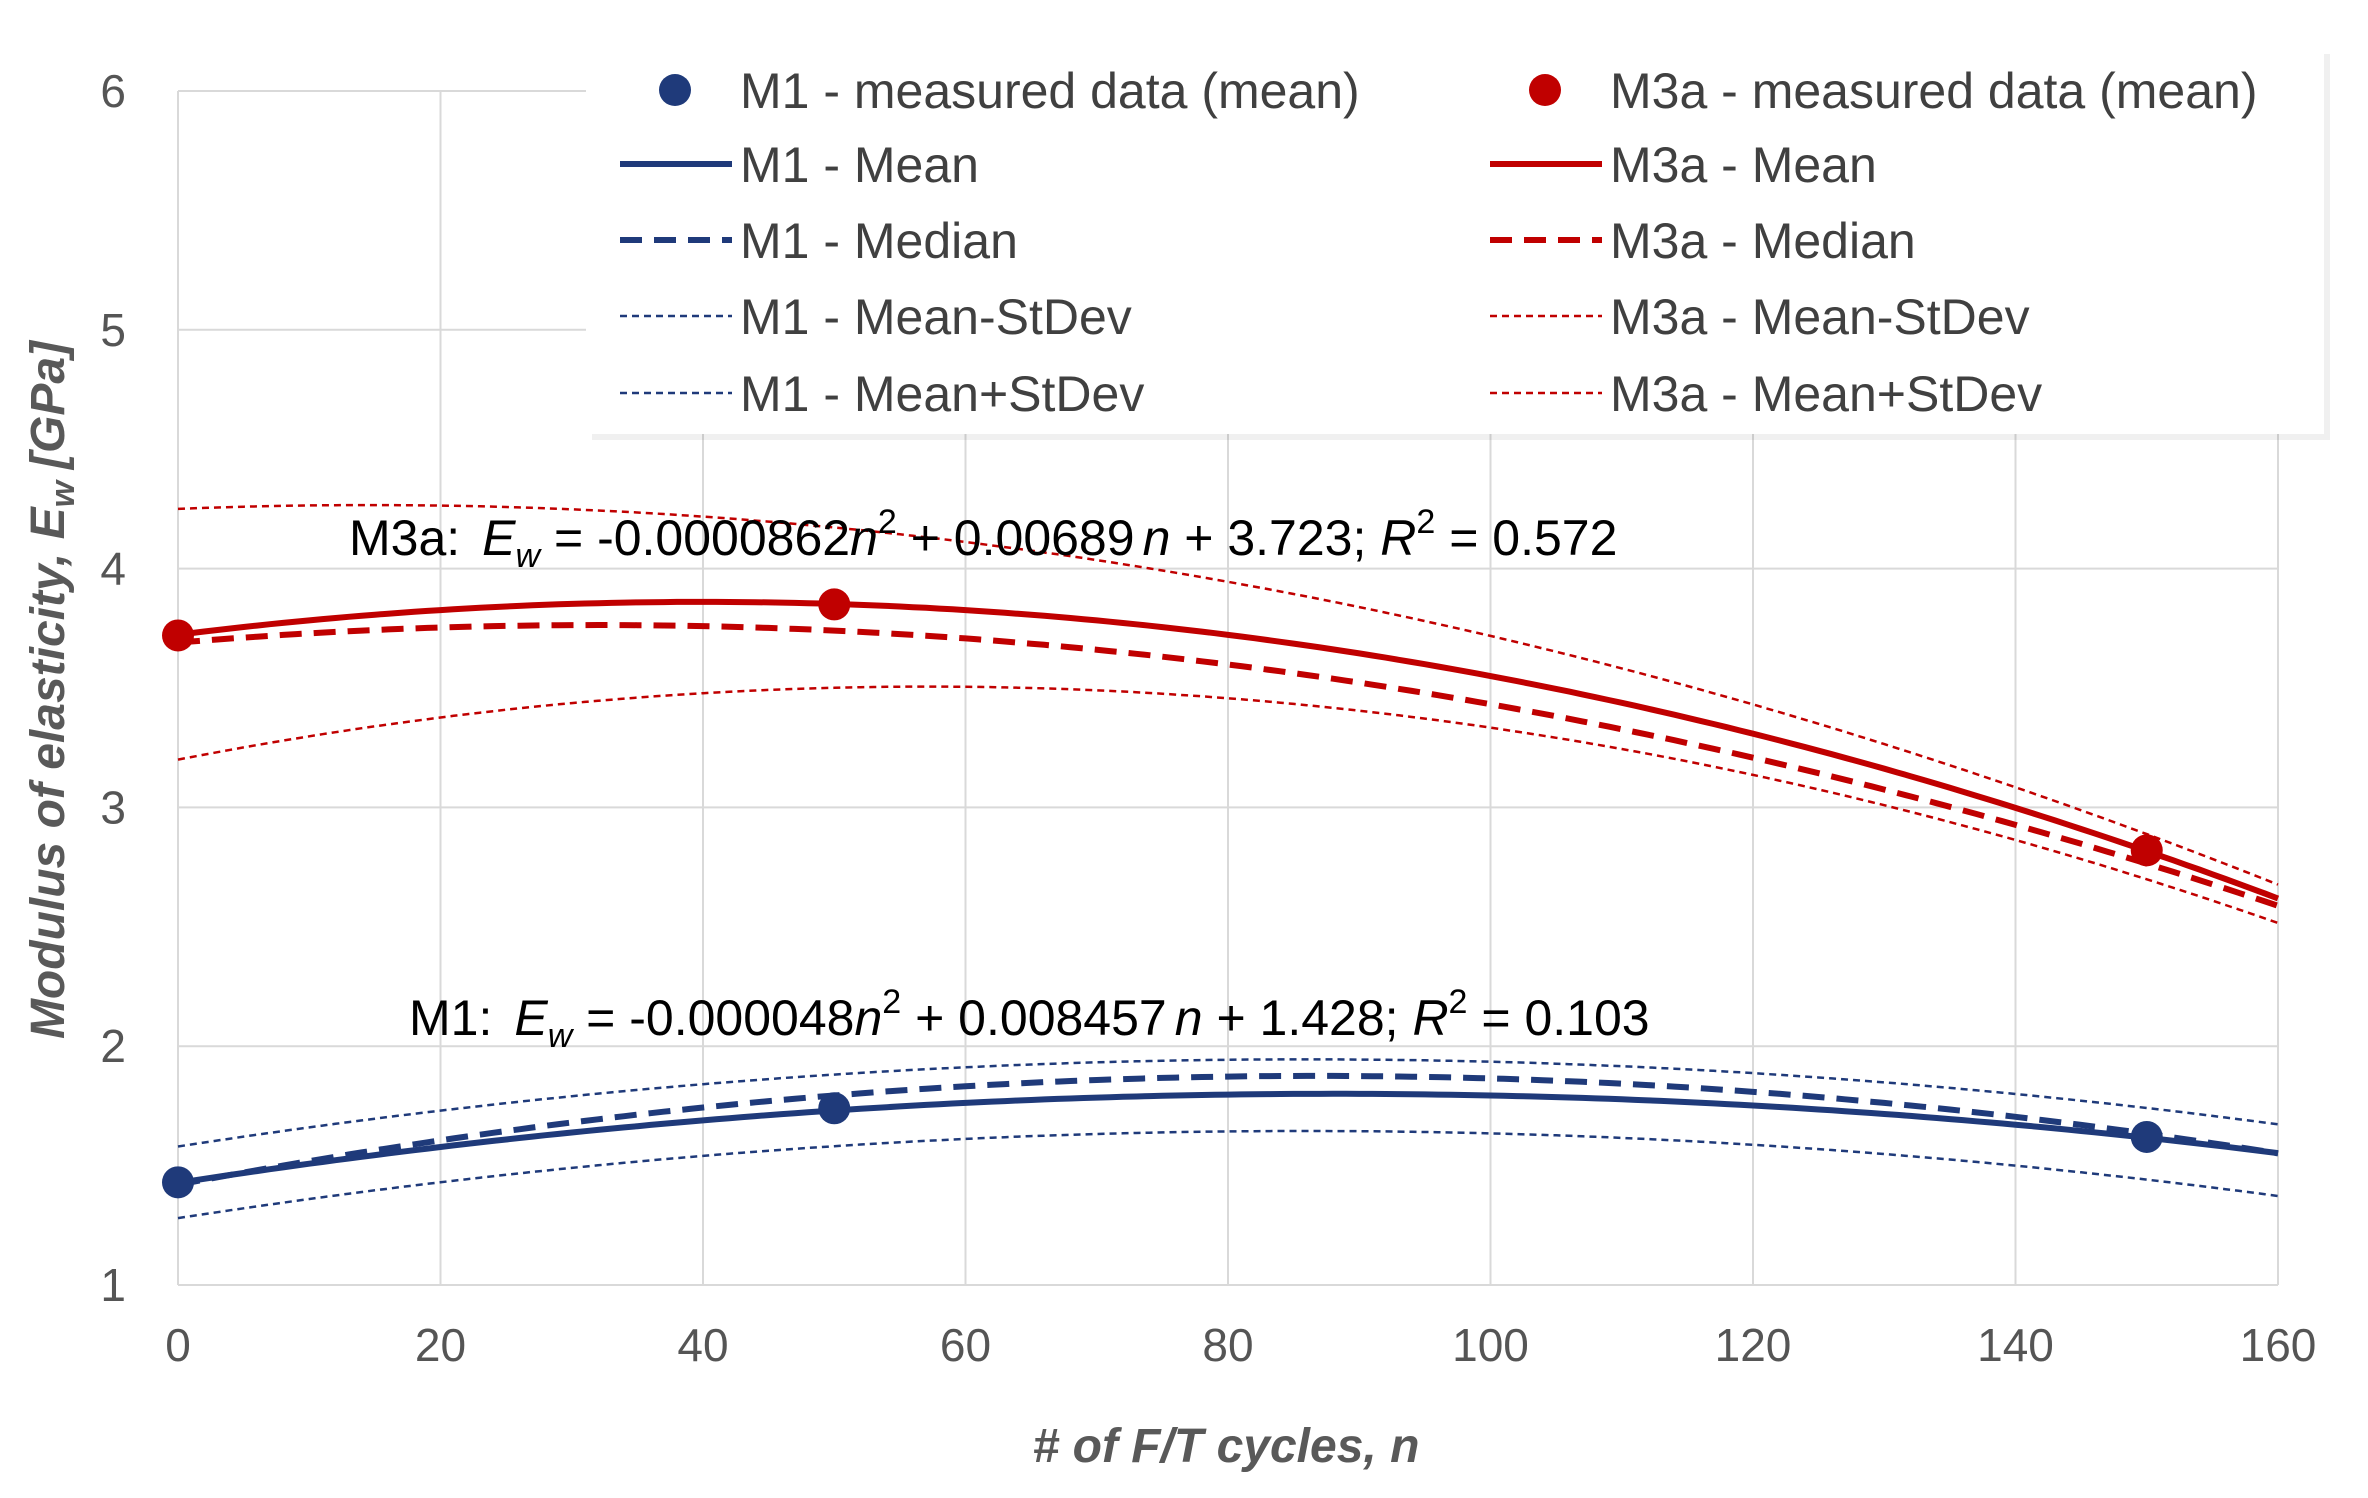 The image size is (2368, 1498). What do you see at coordinates (675, 90) in the screenshot?
I see `legend-marker-m1-measured-data-mean` at bounding box center [675, 90].